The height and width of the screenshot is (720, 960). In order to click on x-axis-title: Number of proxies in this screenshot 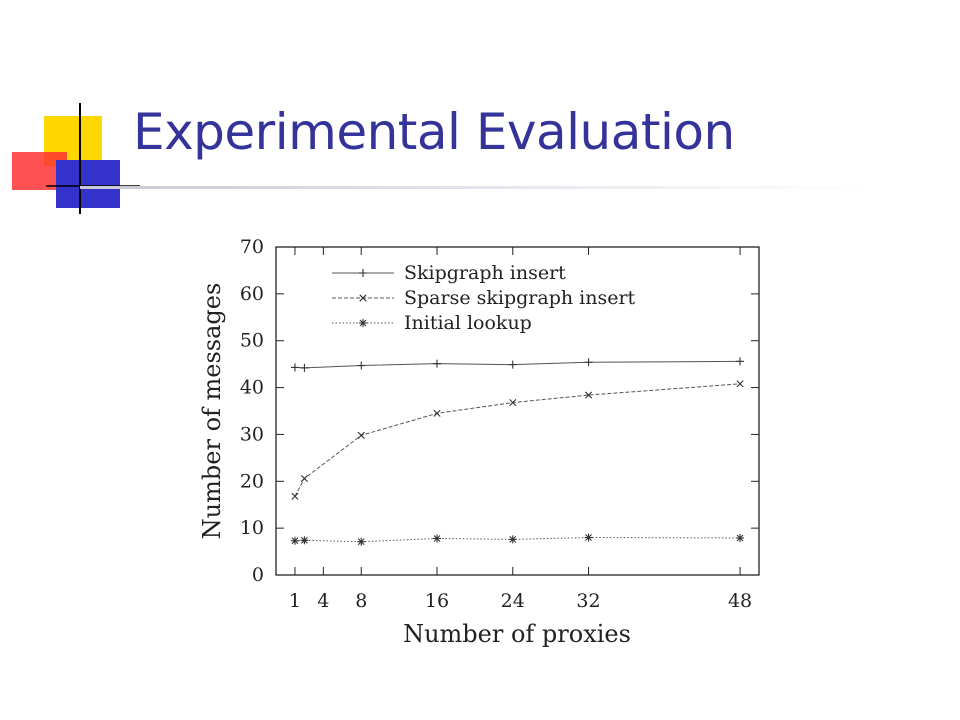, I will do `click(517, 634)`.